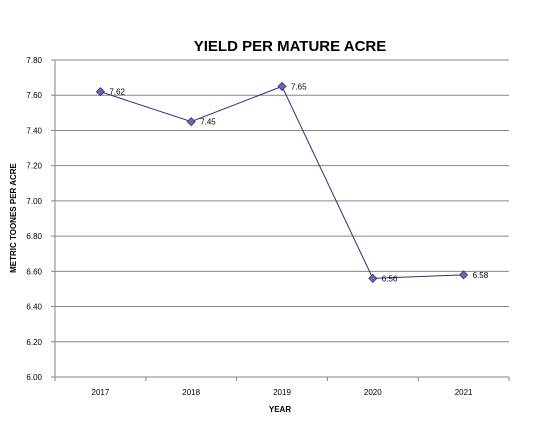 This screenshot has width=559, height=447. What do you see at coordinates (101, 392) in the screenshot?
I see `x-tick-label: 2017` at bounding box center [101, 392].